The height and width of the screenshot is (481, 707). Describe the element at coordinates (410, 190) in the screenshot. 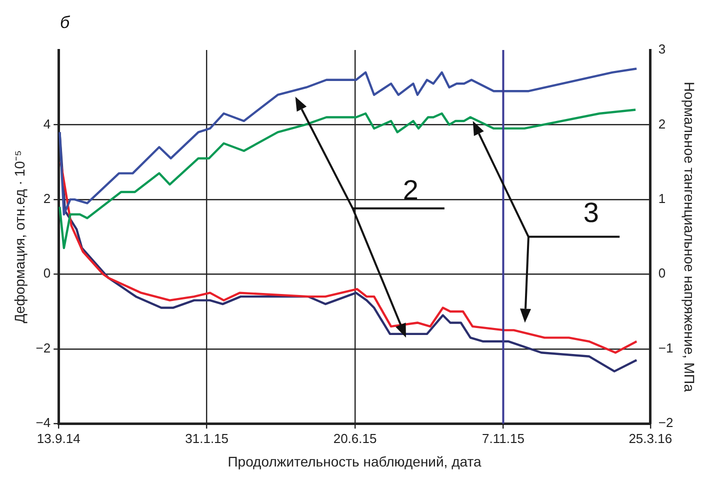

I see `annotation: 2` at that location.